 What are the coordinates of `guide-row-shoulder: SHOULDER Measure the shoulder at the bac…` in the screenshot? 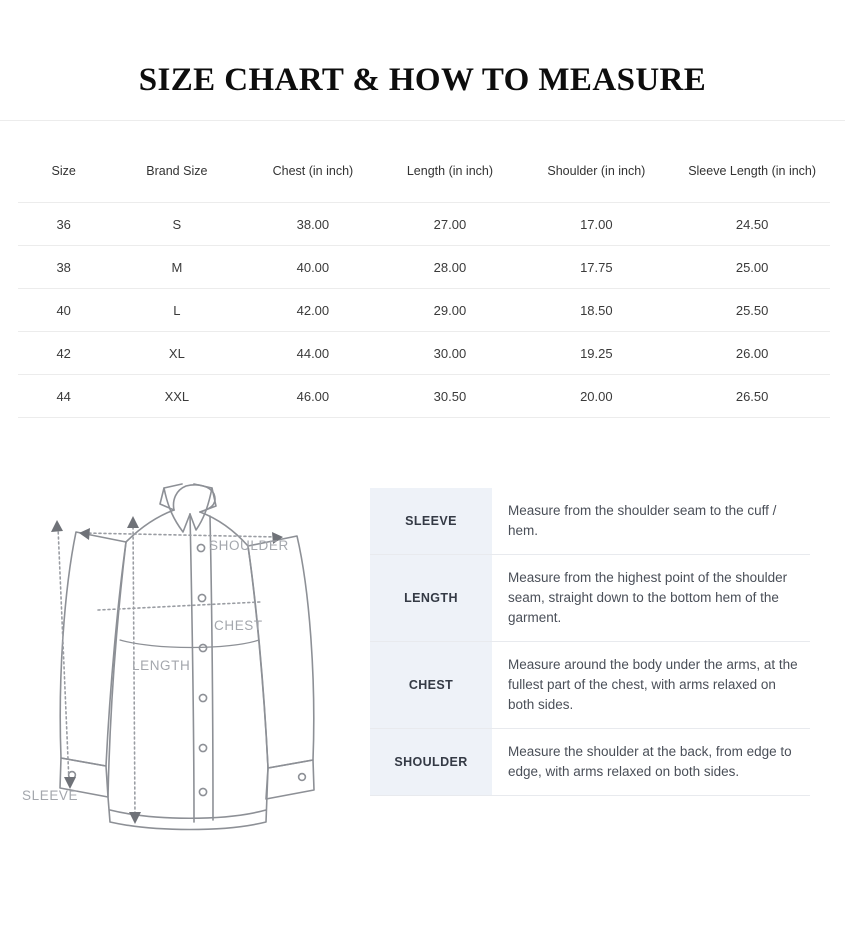 It's located at (590, 762).